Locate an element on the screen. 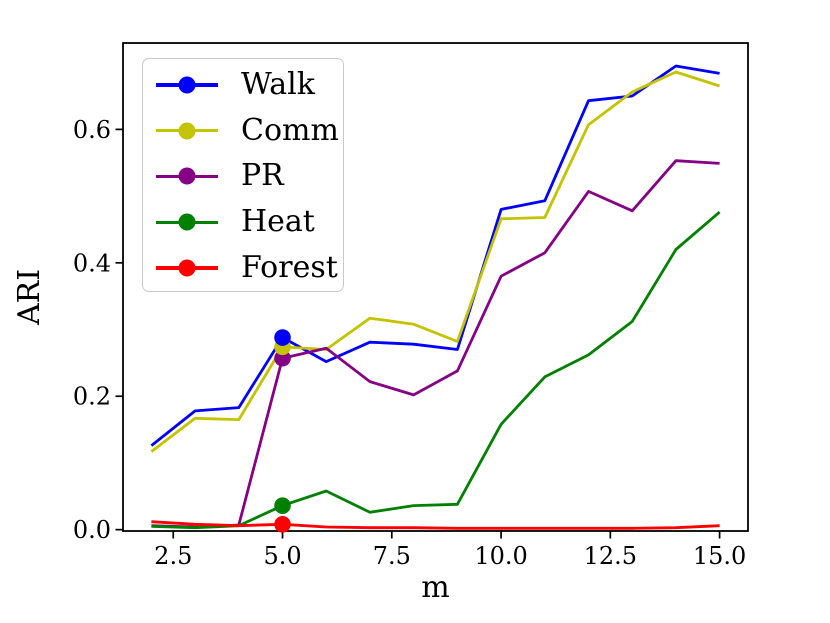 This screenshot has height=623, width=830. legend-item-comm: Comm is located at coordinates (249, 131).